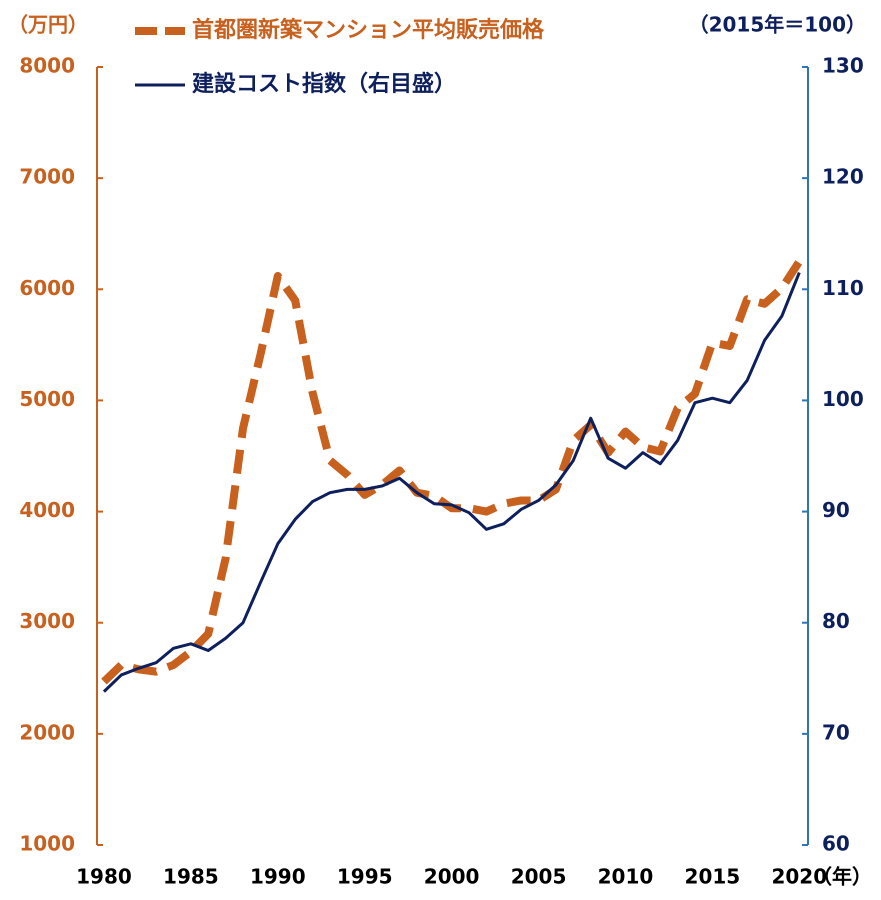 This screenshot has width=881, height=900. What do you see at coordinates (843, 66) in the screenshot?
I see `y2-tick-label: 130` at bounding box center [843, 66].